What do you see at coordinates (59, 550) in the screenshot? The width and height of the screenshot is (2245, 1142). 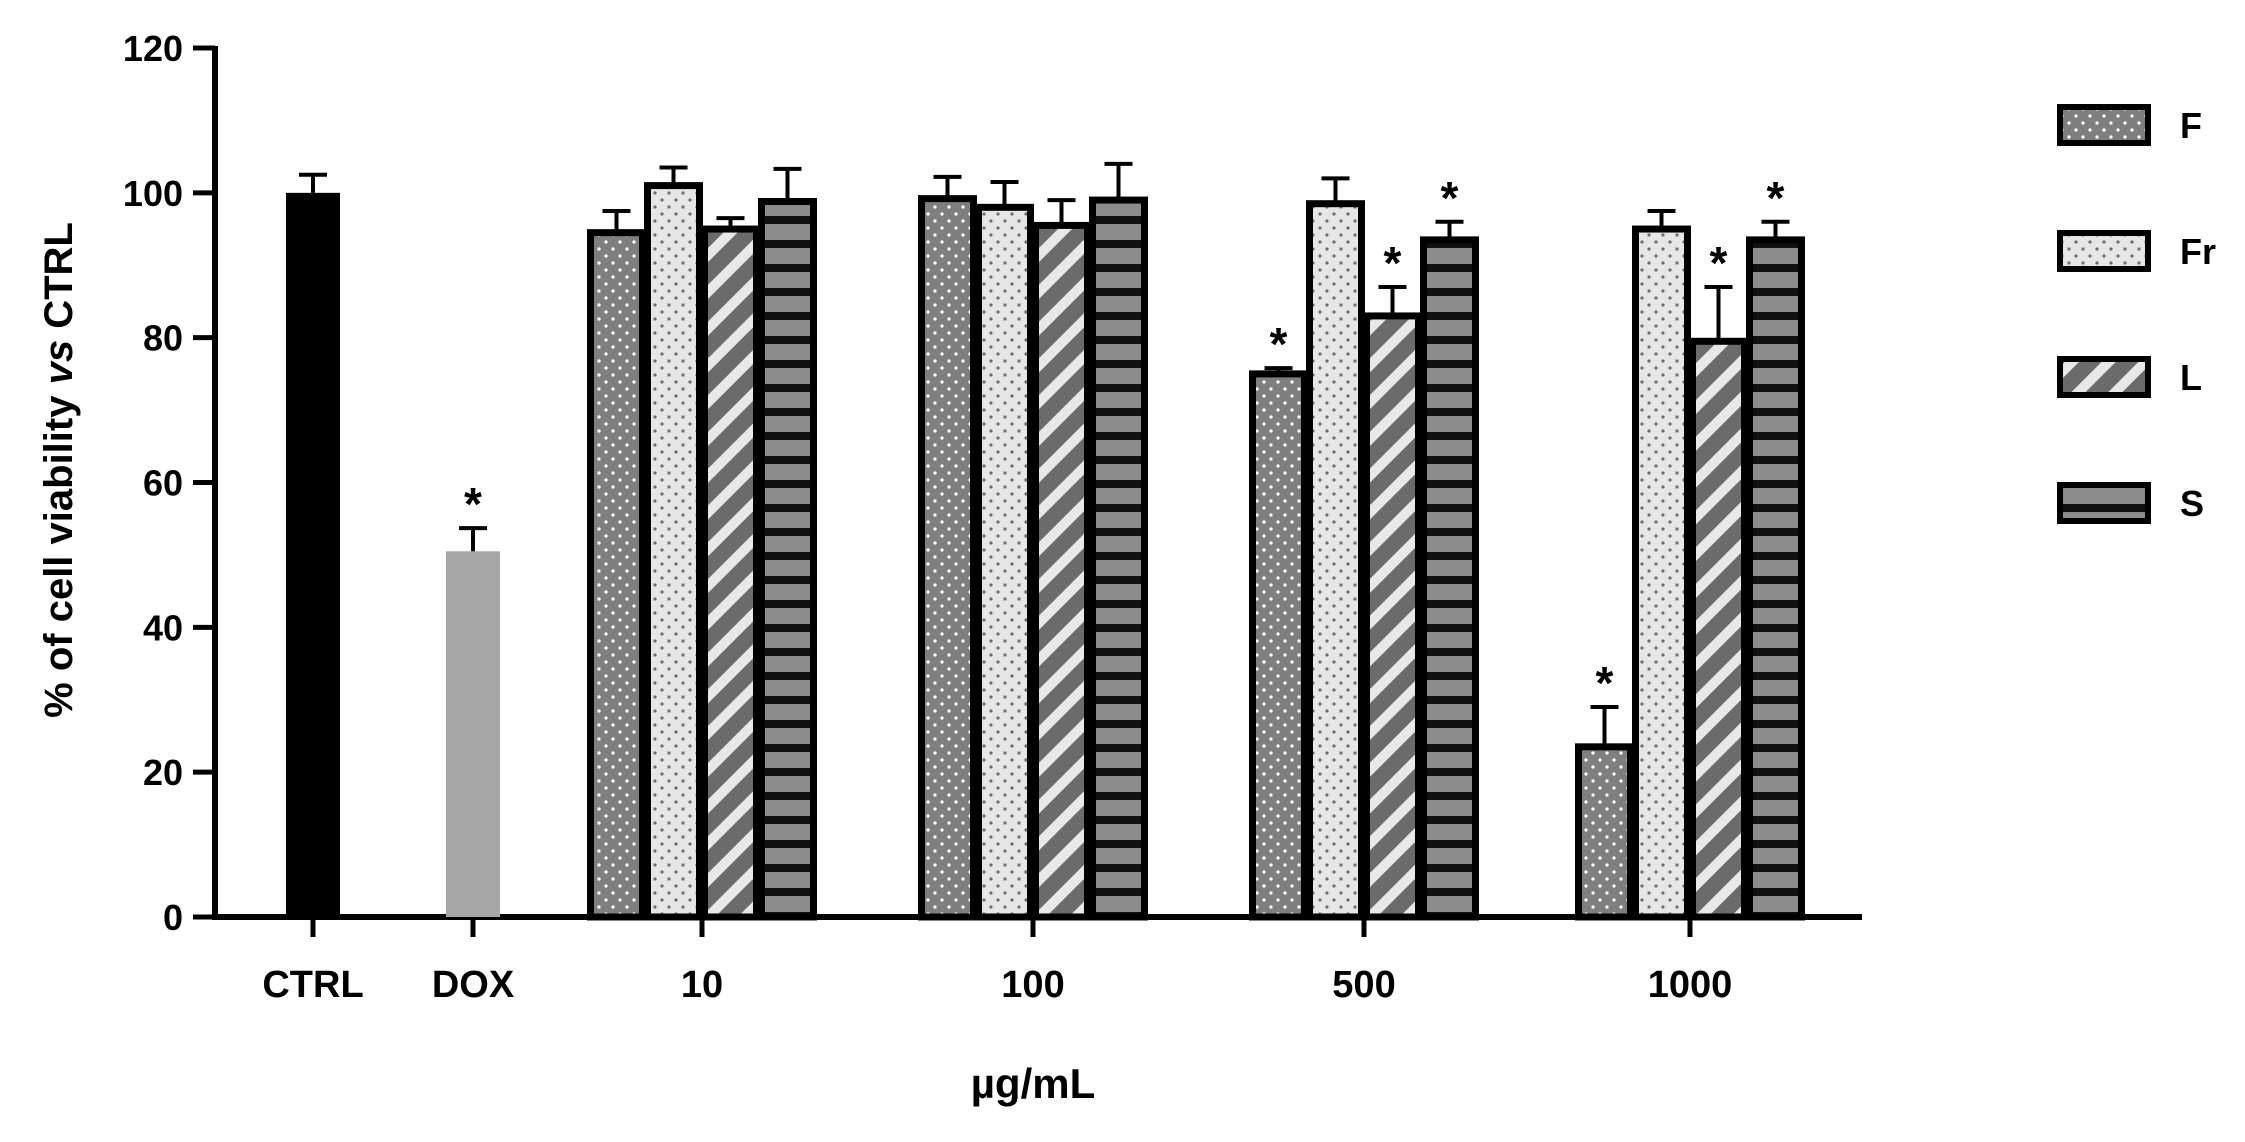 I see `y-axis-label-part-1: % of cell viability` at bounding box center [59, 550].